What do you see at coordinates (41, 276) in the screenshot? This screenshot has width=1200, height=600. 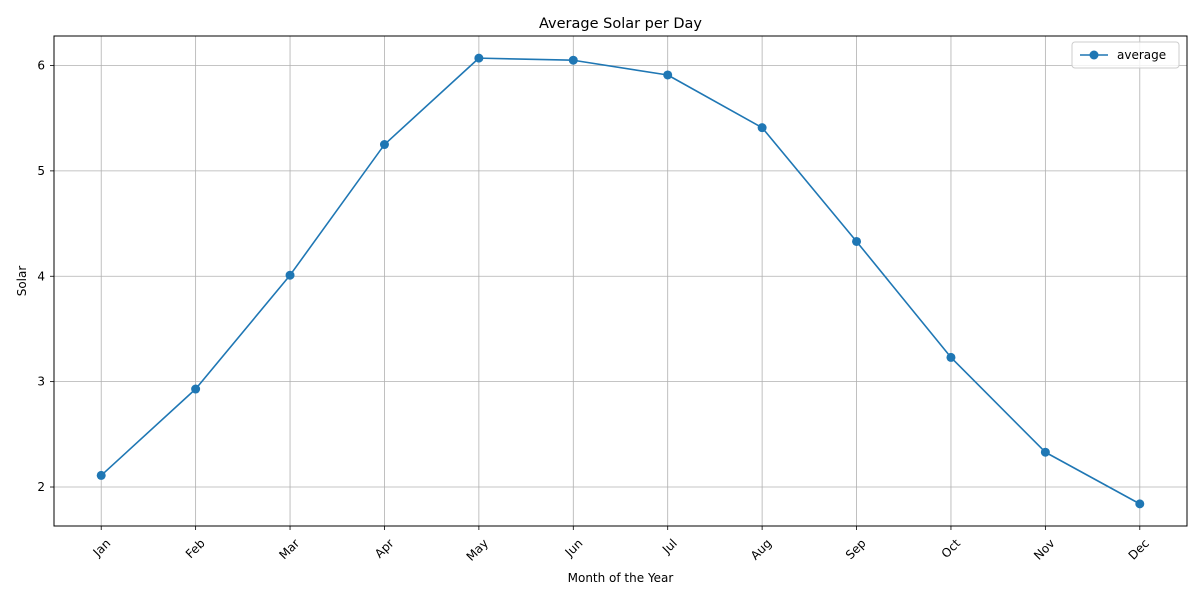 I see `y-tick-label: 4` at bounding box center [41, 276].